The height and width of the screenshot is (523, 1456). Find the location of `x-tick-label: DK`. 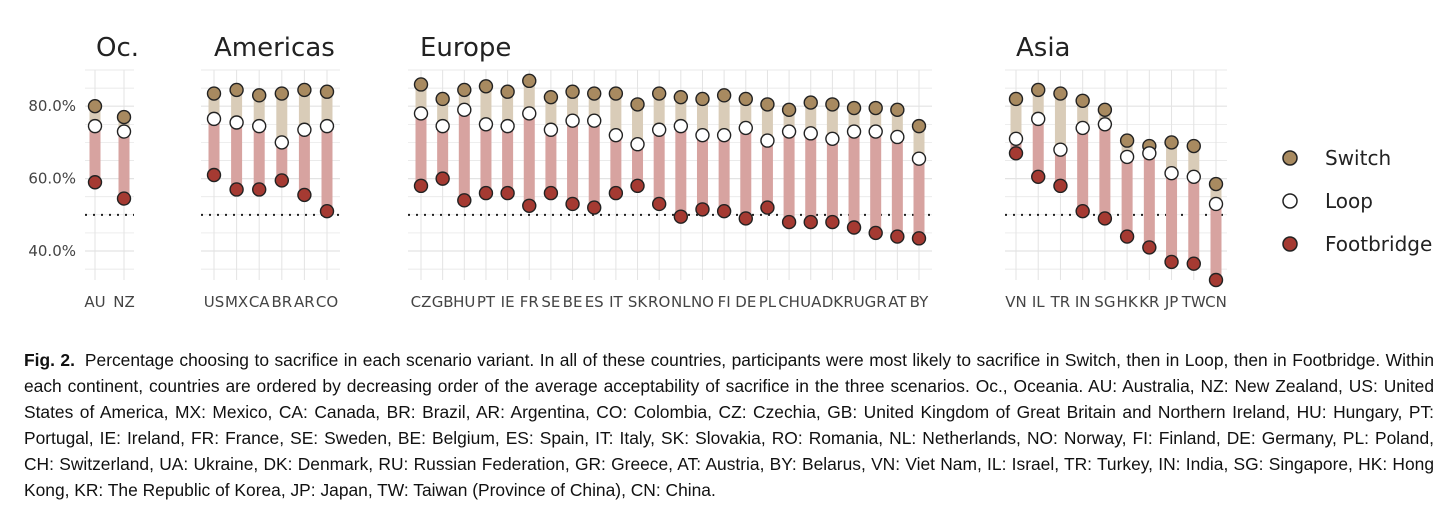

x-tick-label: DK is located at coordinates (833, 302).